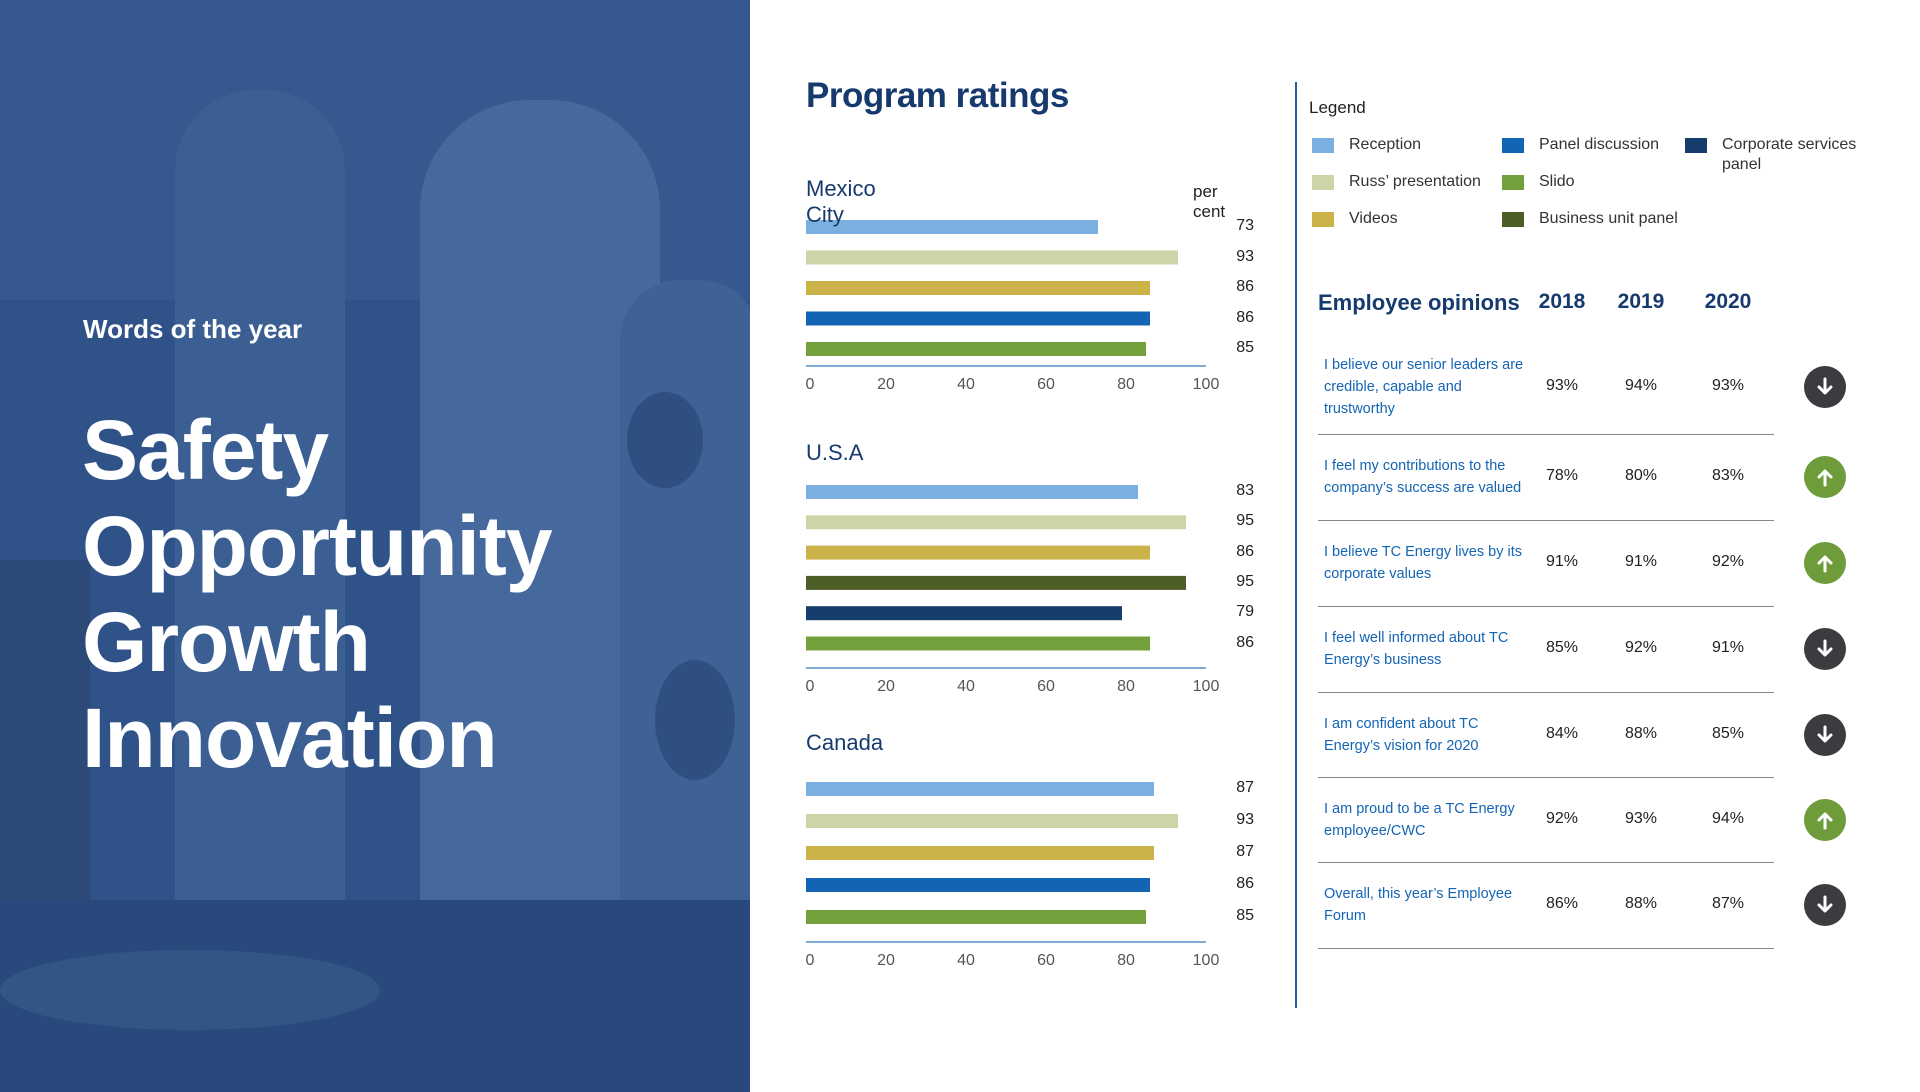 This screenshot has height=1092, width=1920. Describe the element at coordinates (1789, 154) in the screenshot. I see `legend-label: Corporate services panel` at that location.